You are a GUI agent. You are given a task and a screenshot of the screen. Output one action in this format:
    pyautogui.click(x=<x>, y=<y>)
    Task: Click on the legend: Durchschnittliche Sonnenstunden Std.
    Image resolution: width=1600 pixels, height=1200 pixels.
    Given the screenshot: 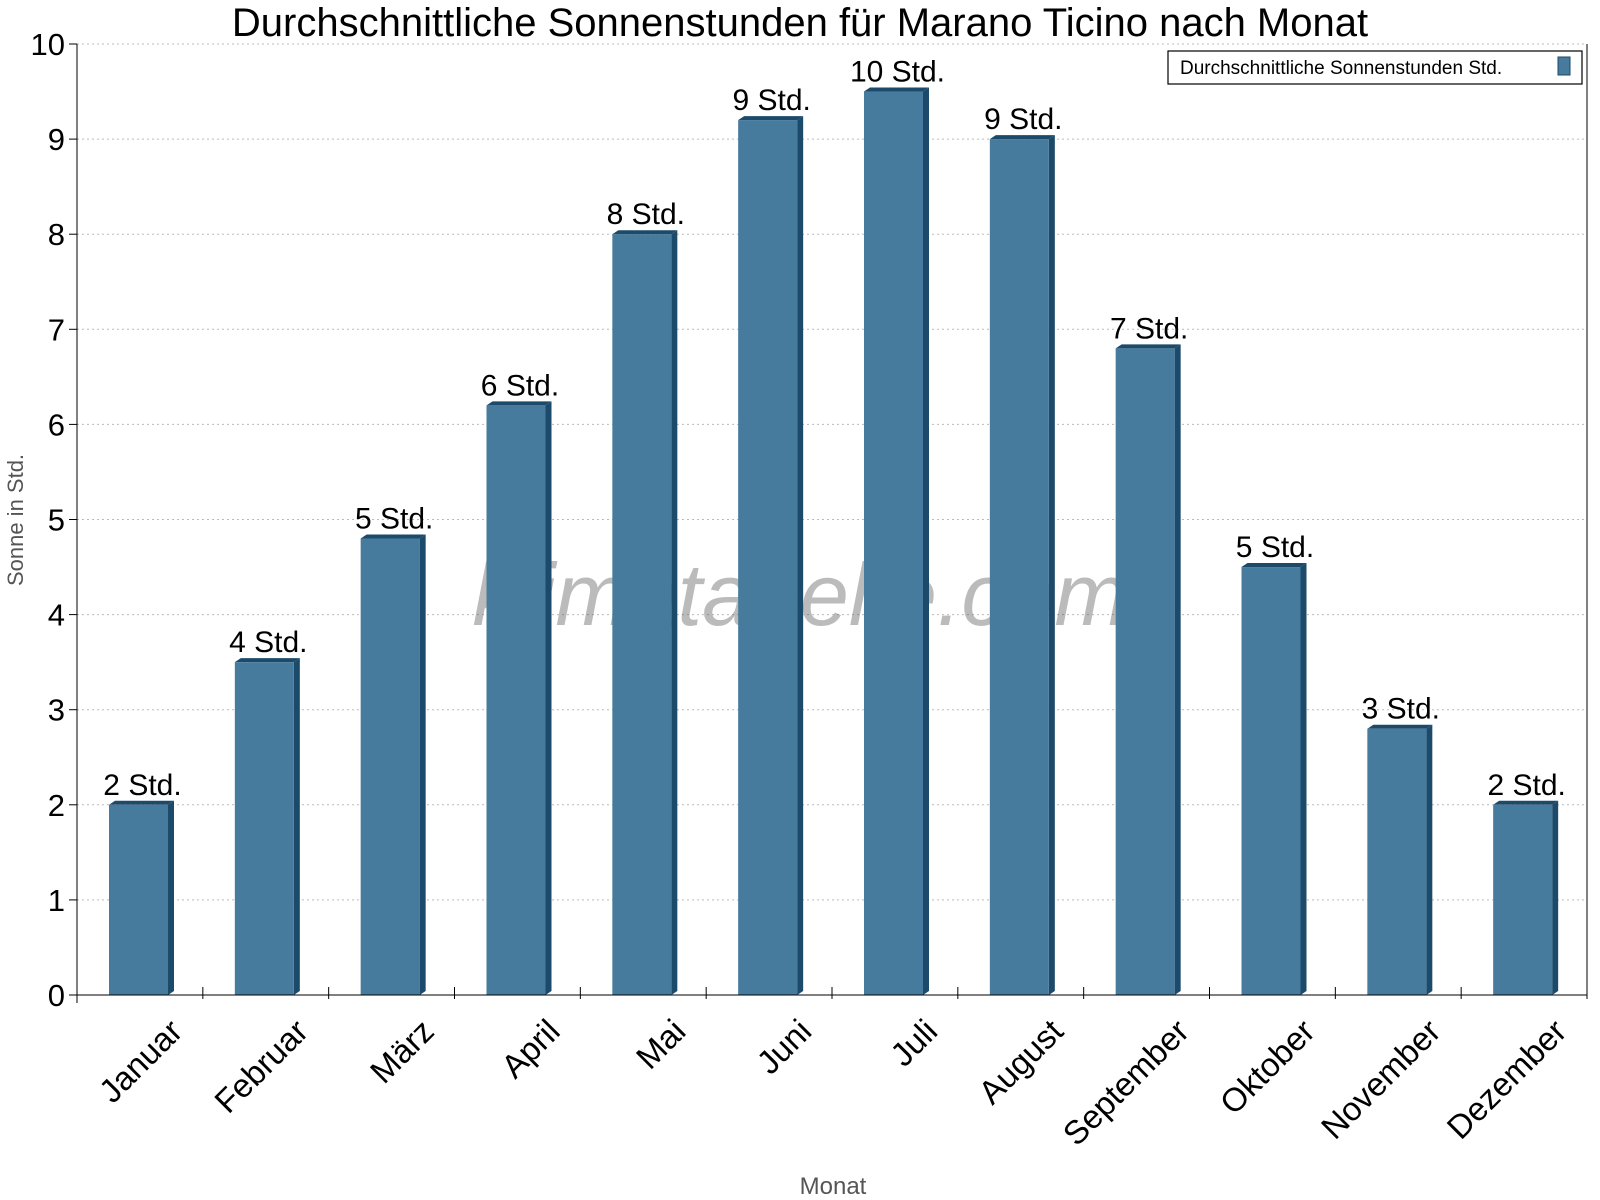 What is the action you would take?
    pyautogui.click(x=1375, y=67)
    